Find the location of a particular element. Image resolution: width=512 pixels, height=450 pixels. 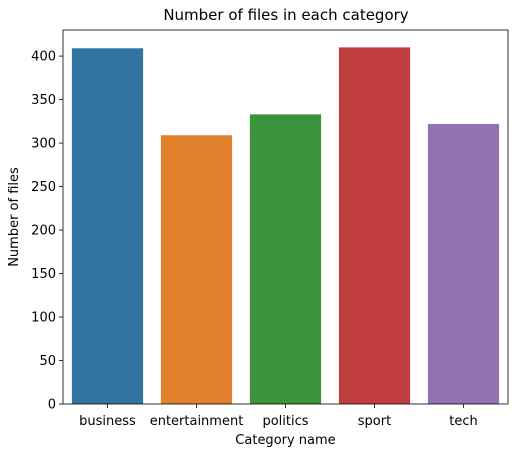

y-tick-label-0: 0 is located at coordinates (52, 405).